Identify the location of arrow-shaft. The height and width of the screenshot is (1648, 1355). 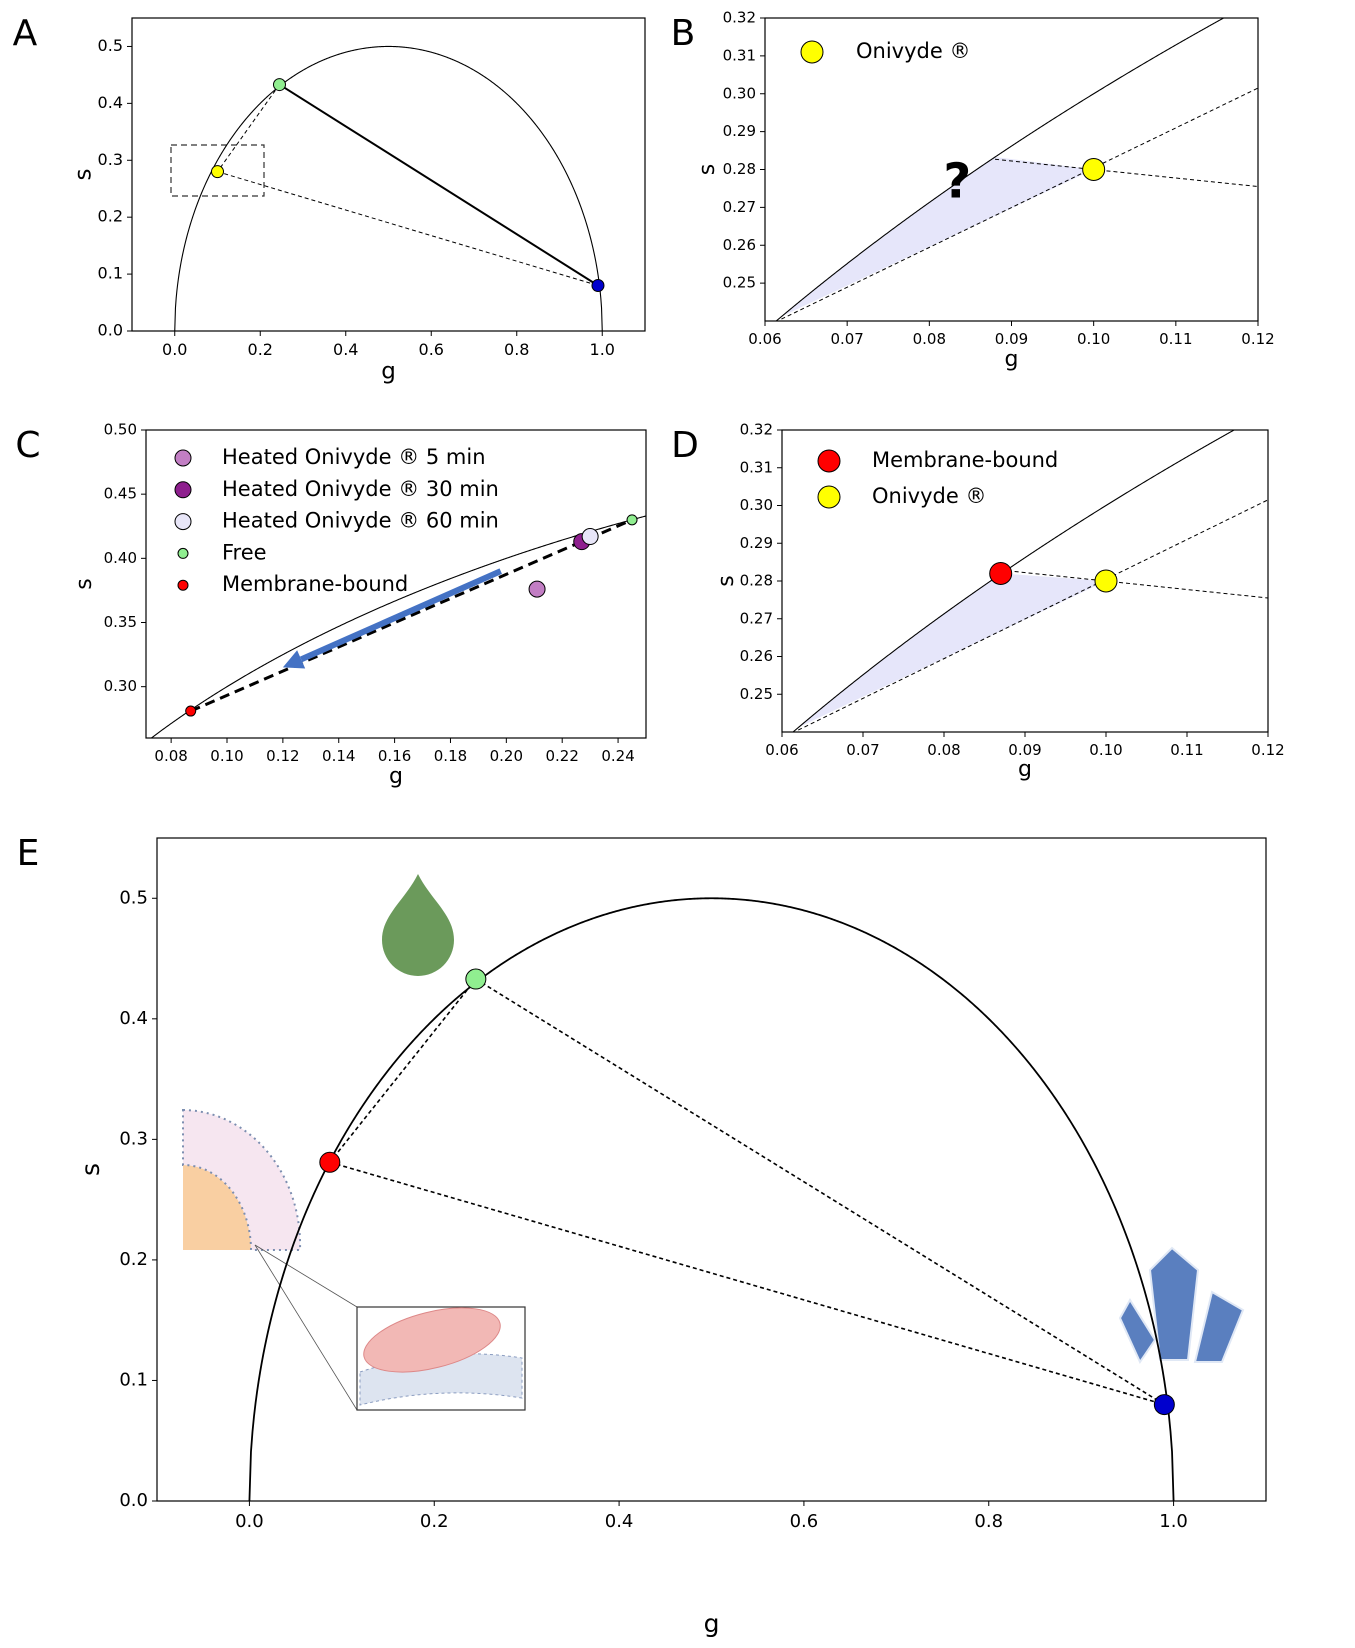
(400, 615).